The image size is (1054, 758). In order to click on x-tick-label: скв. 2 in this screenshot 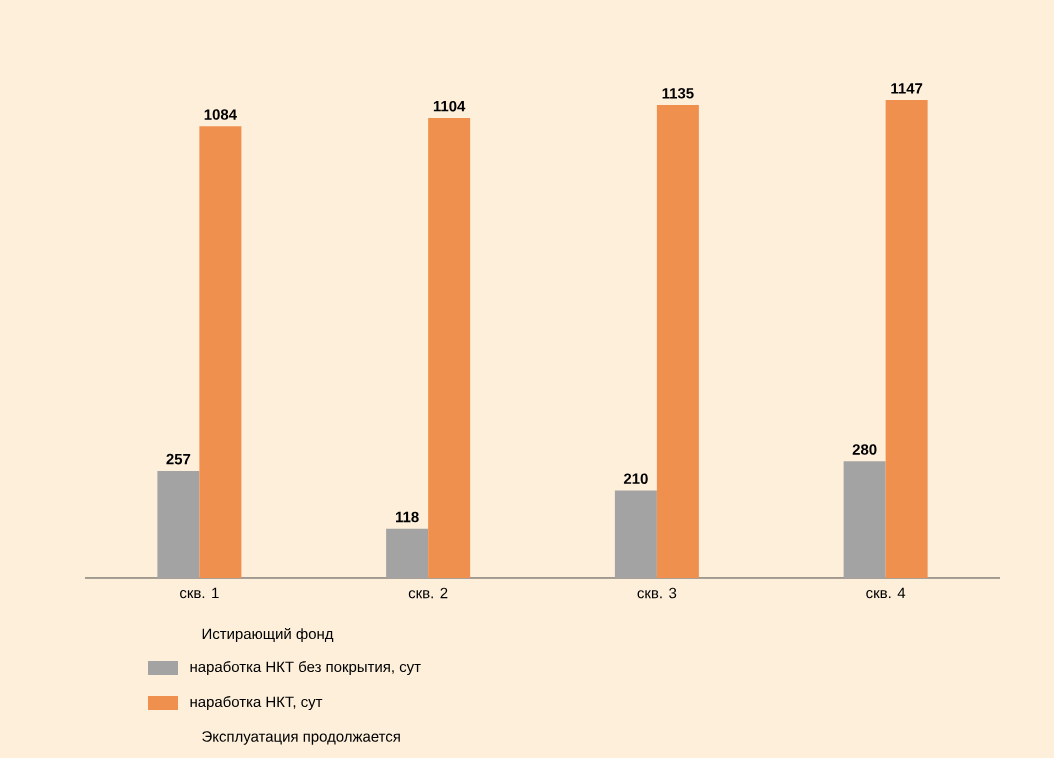, I will do `click(428, 593)`.